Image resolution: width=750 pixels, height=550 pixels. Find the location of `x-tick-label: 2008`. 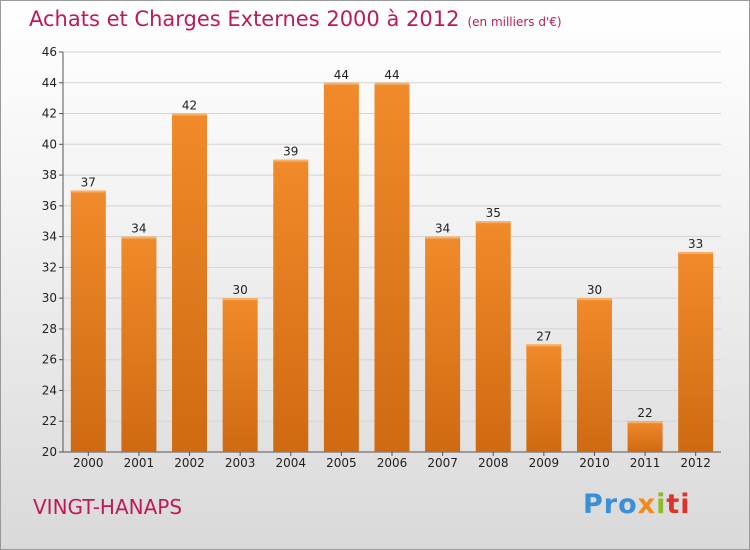

x-tick-label: 2008 is located at coordinates (493, 463).